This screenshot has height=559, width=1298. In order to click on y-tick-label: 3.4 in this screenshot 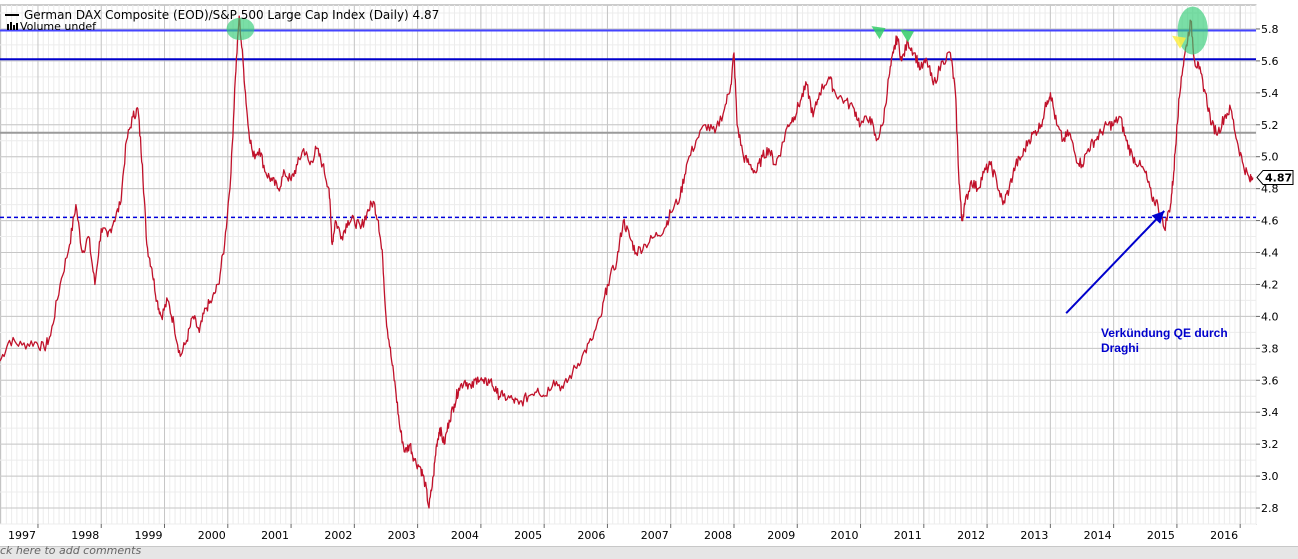, I will do `click(1270, 412)`.